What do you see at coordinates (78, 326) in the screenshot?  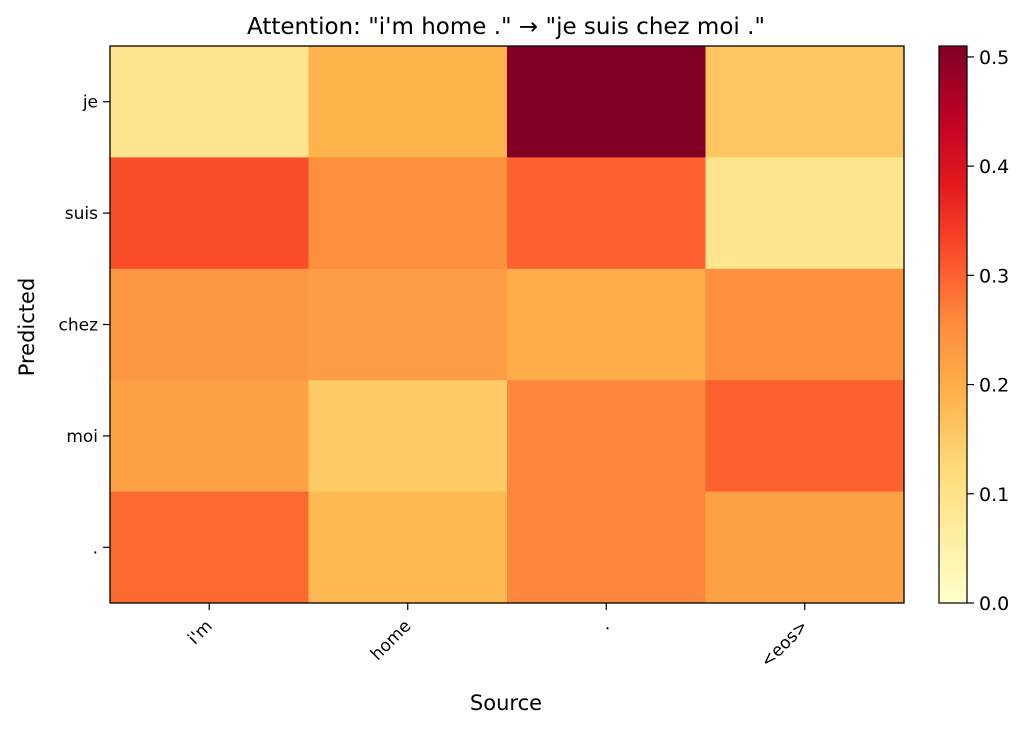 I see `y-tick-label: chez` at bounding box center [78, 326].